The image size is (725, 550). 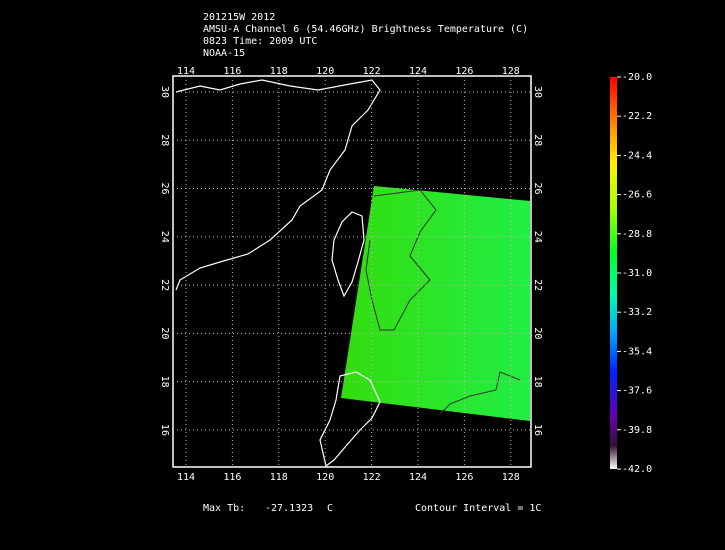 I want to click on colorbar-label: -20.0, so click(x=637, y=77).